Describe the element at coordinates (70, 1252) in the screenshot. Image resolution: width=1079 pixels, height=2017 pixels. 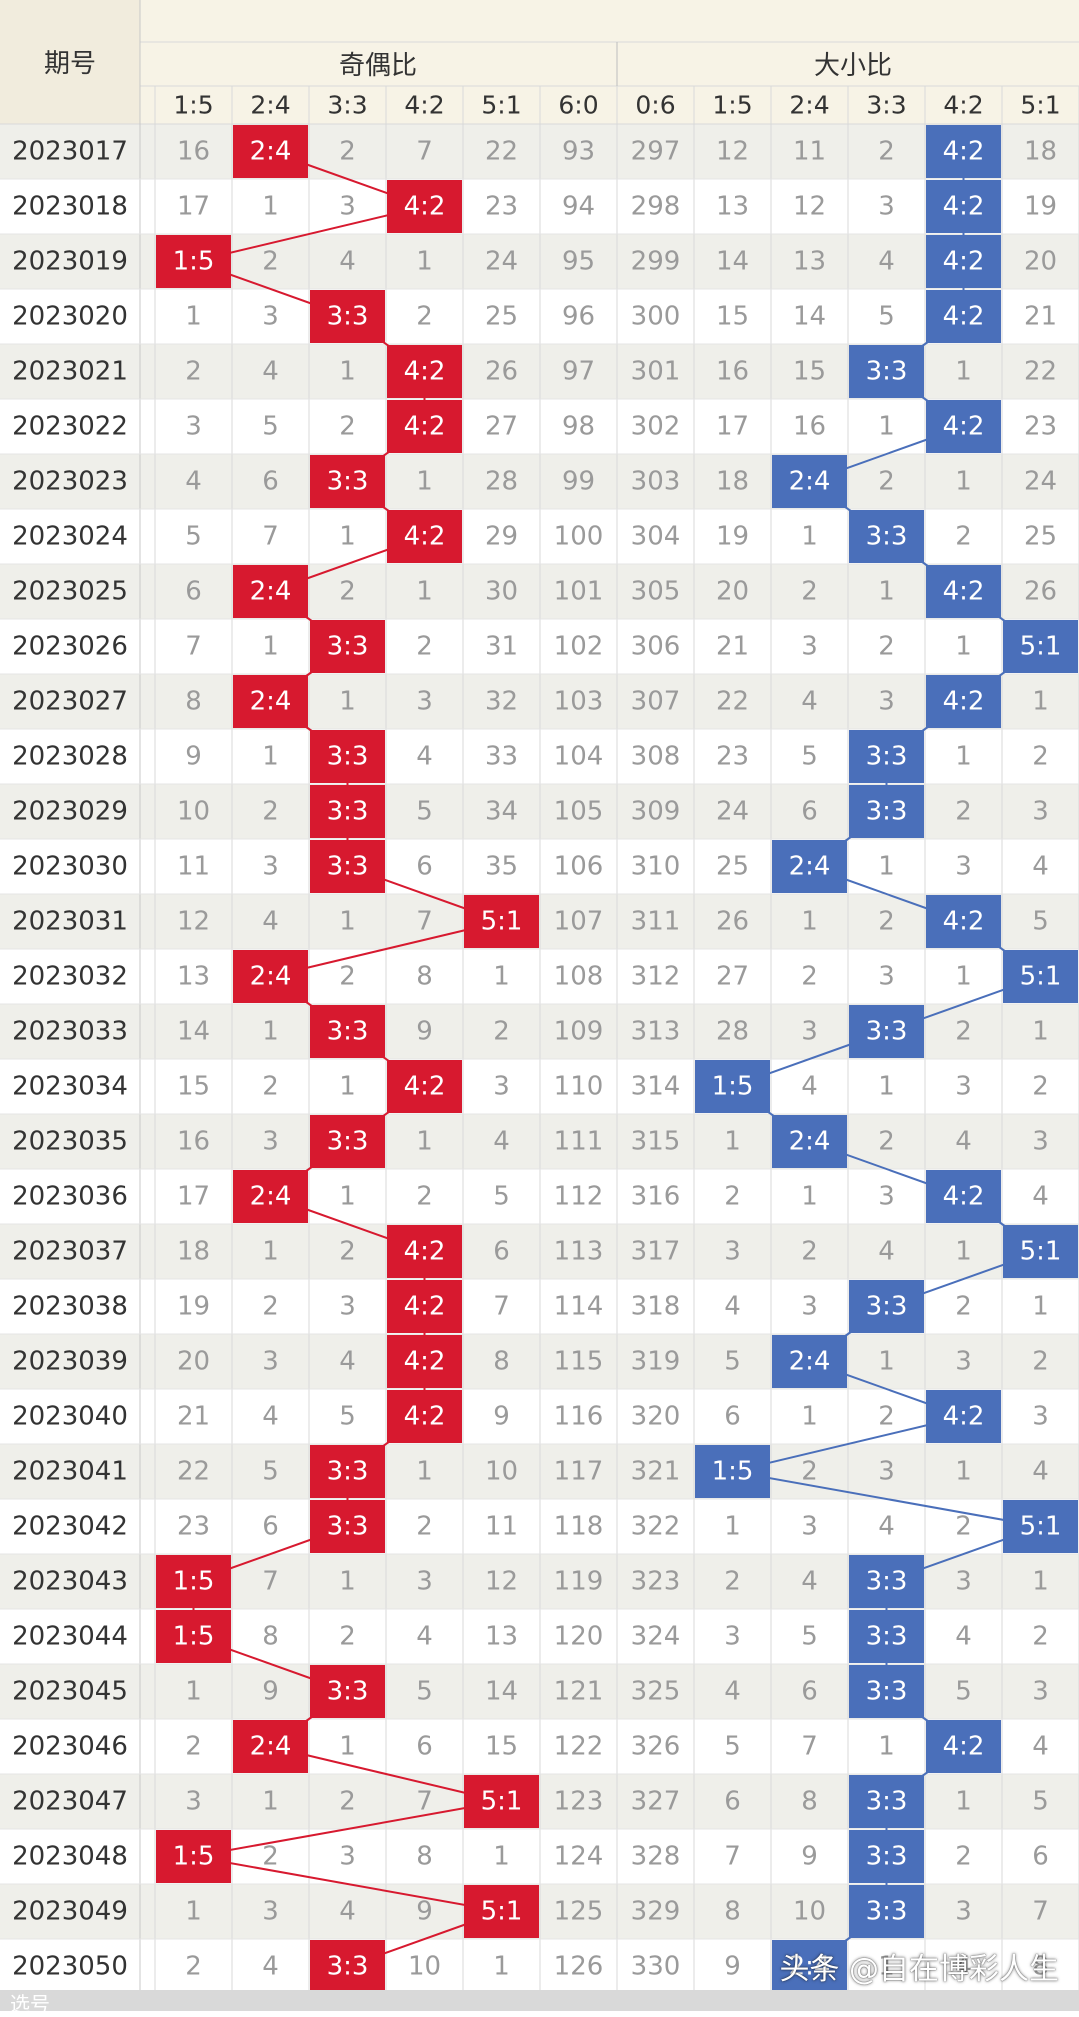
I see `issue-number: 2023037` at that location.